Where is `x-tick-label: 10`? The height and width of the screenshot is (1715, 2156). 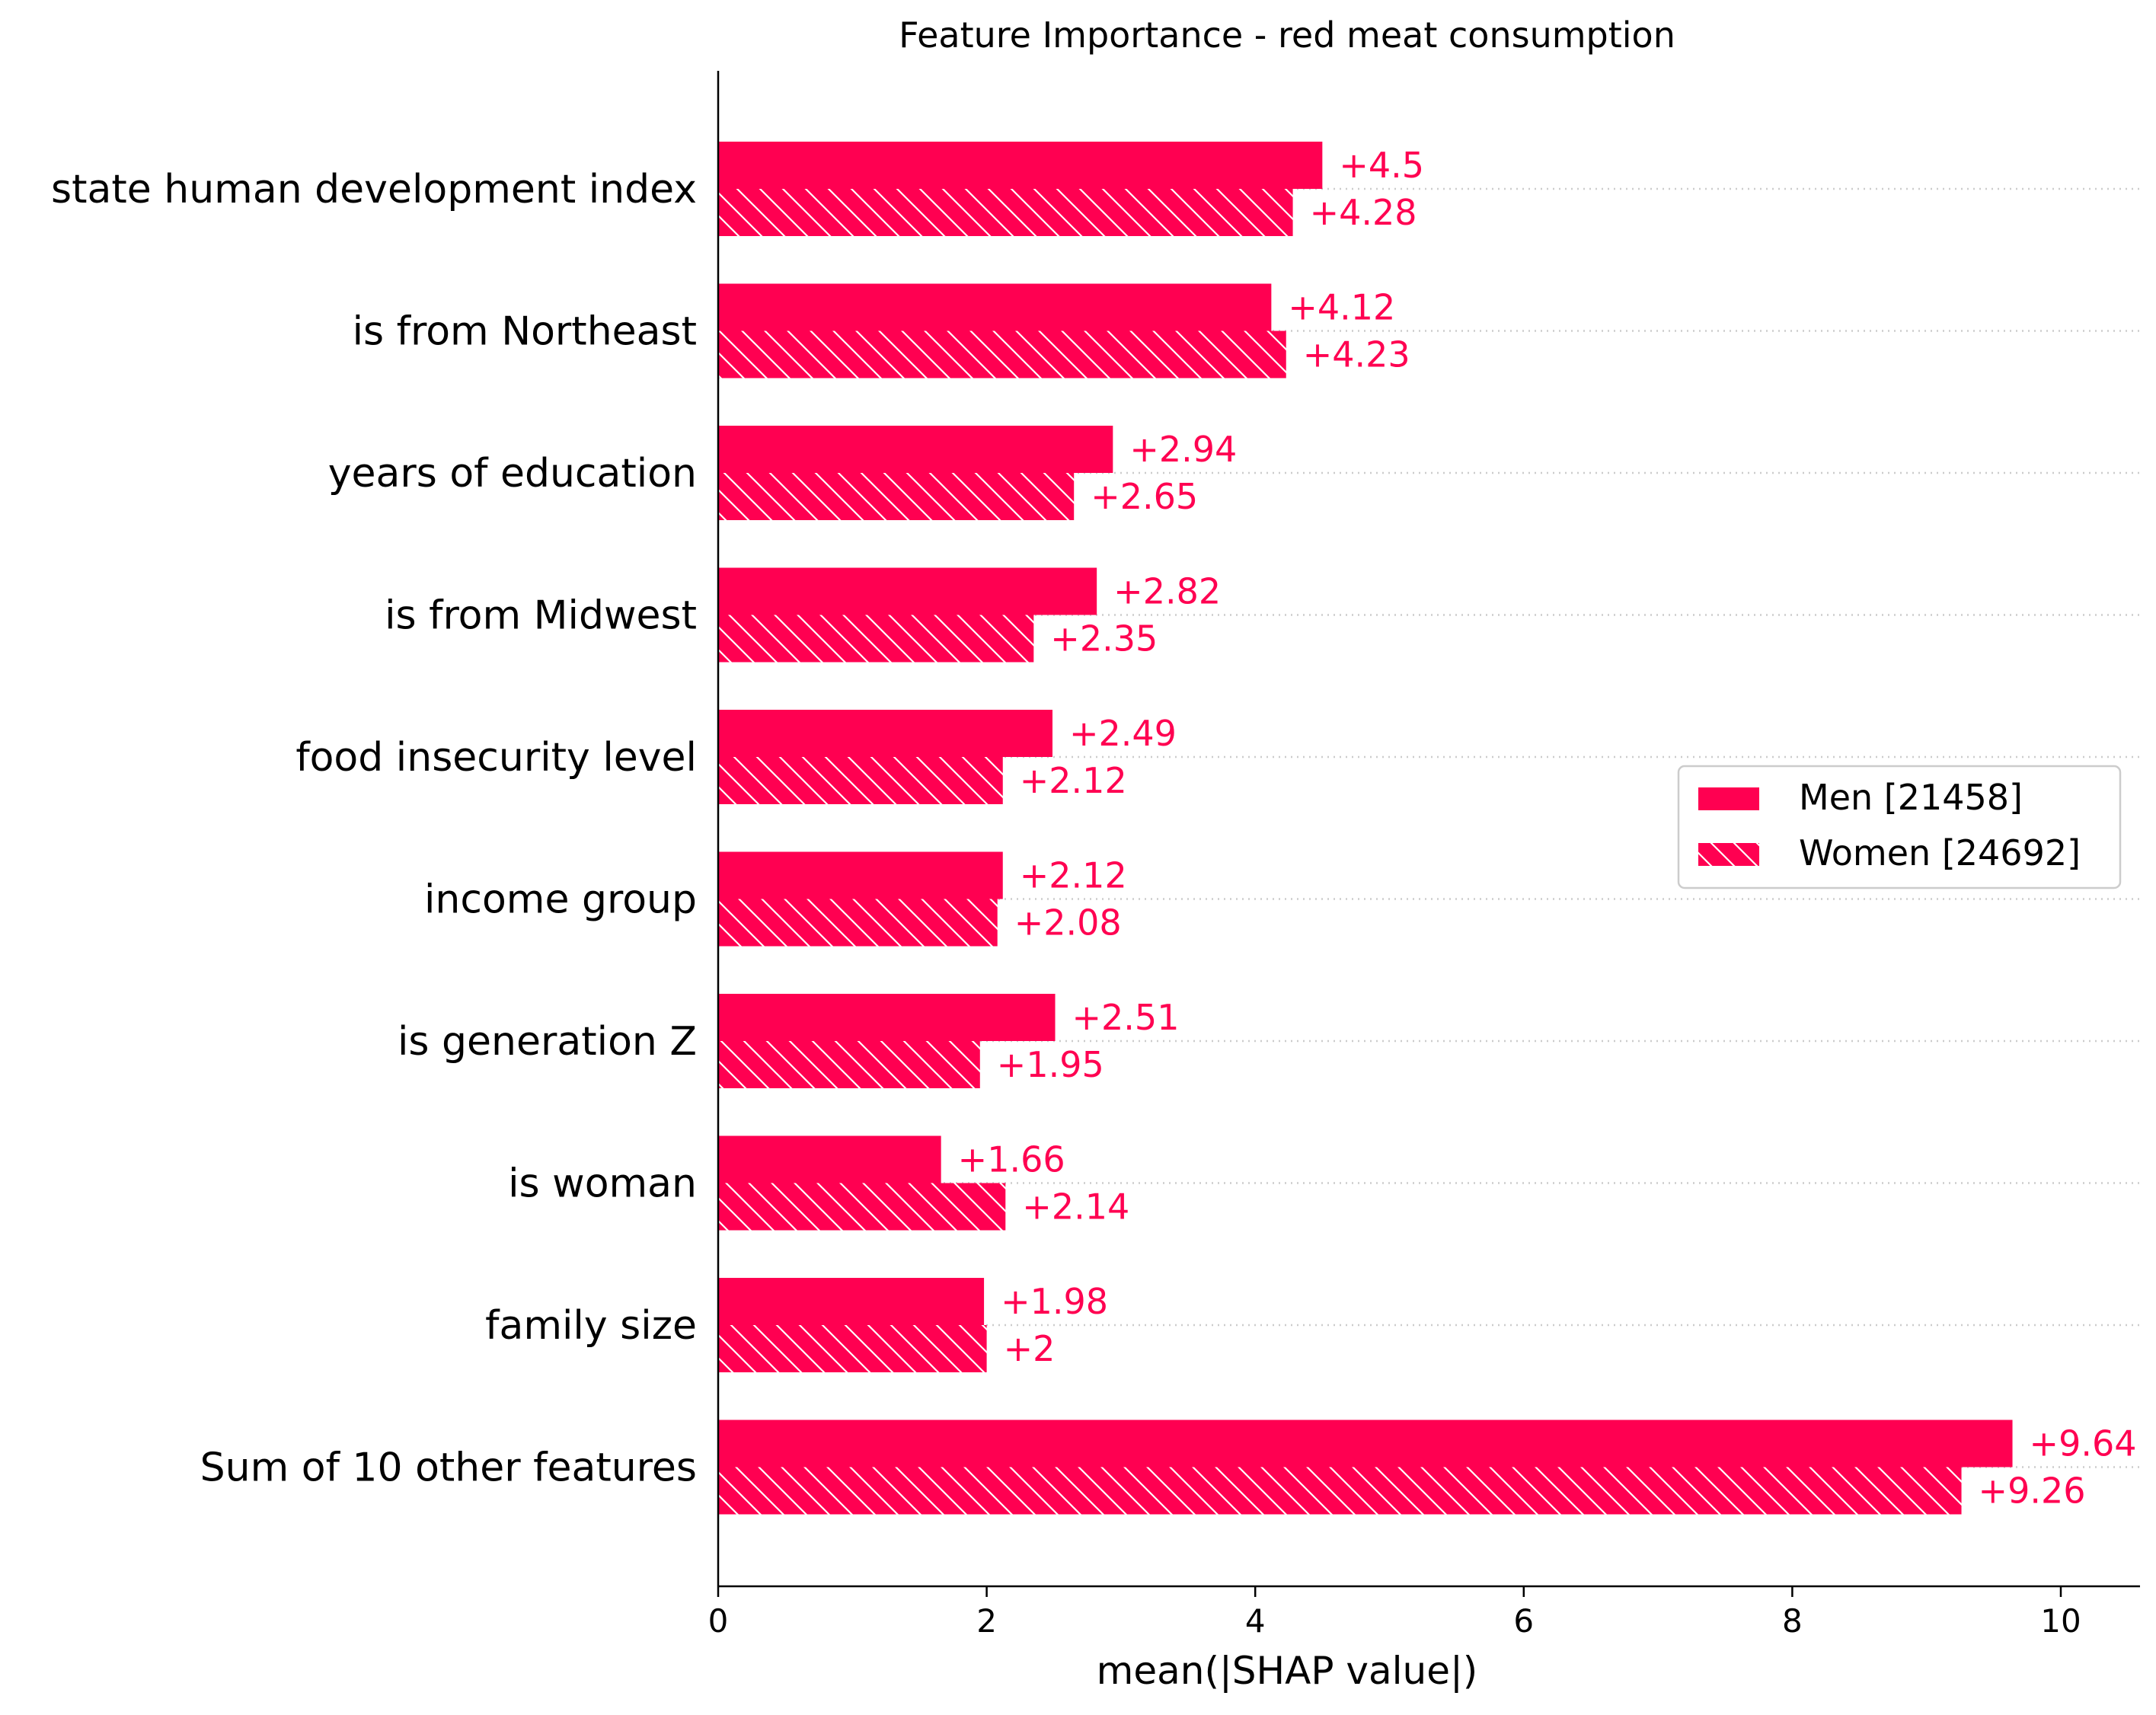
x-tick-label: 10 is located at coordinates (2060, 1621).